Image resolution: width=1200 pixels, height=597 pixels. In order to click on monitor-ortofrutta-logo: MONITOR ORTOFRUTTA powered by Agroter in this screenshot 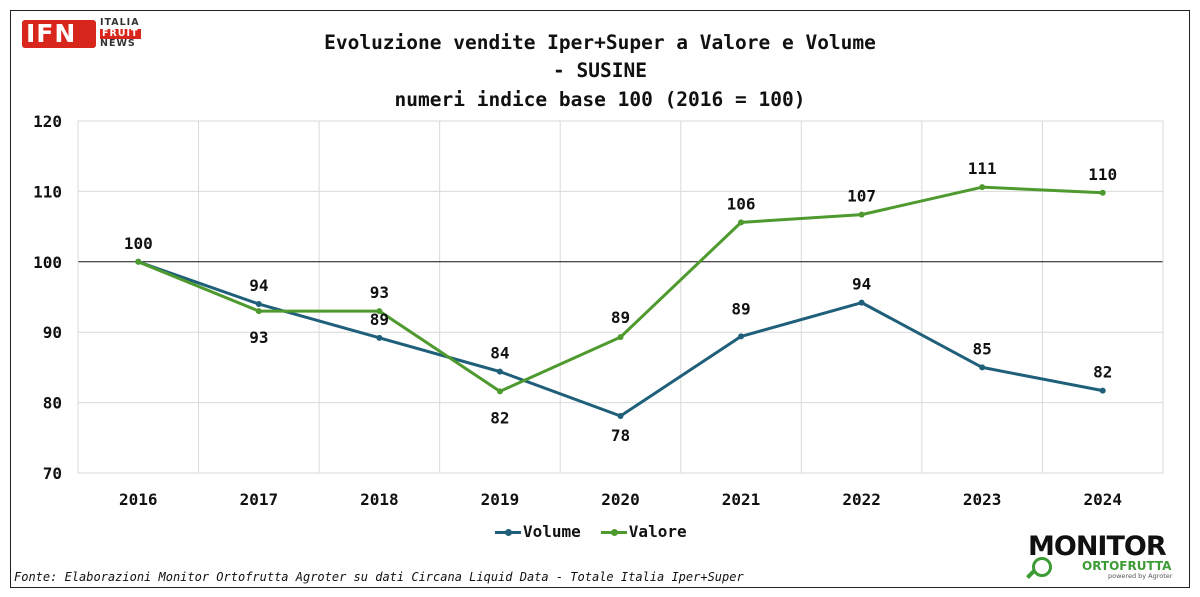, I will do `click(1099, 555)`.